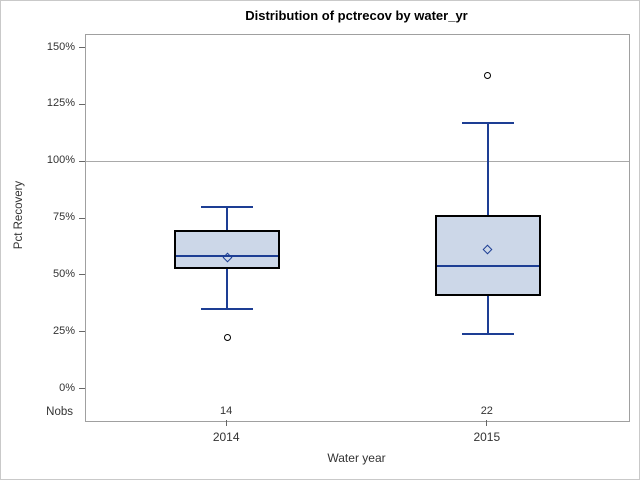 The image size is (640, 480). I want to click on x-category-label: 2015, so click(487, 437).